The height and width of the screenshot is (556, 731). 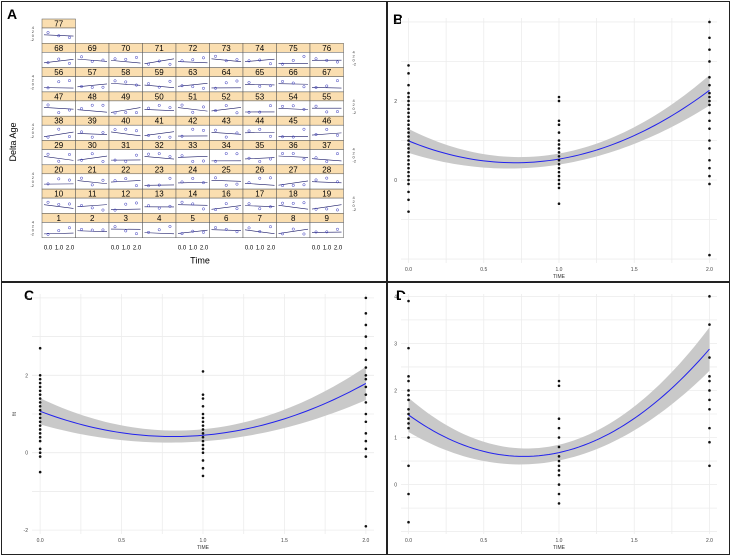 I want to click on subject-label: 7, so click(x=260, y=218).